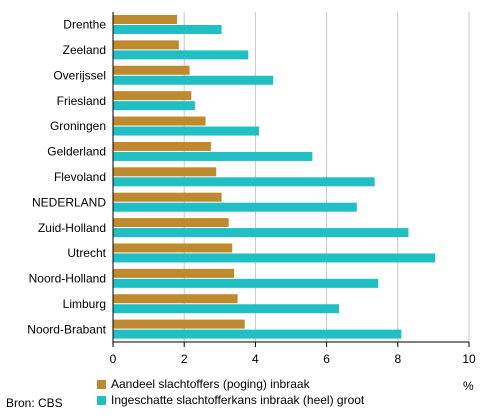  I want to click on category-label: Limburg, so click(84, 304).